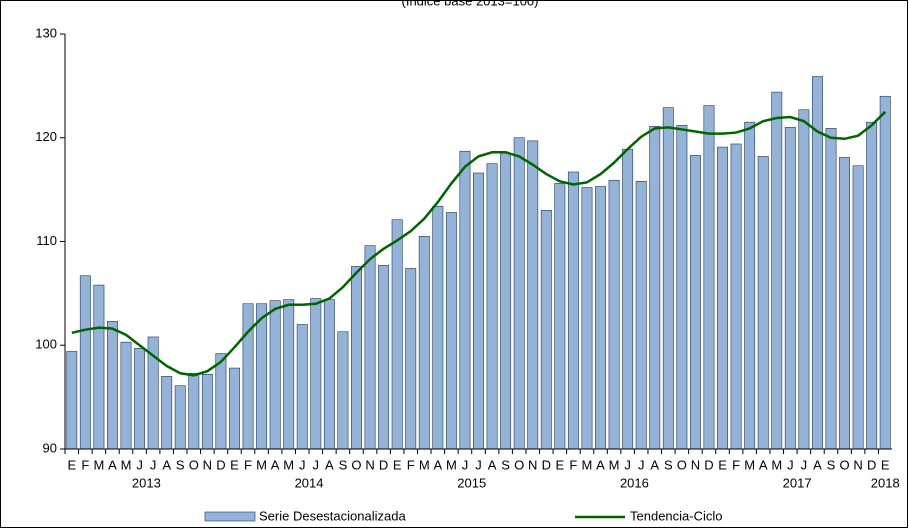 The width and height of the screenshot is (909, 529). I want to click on legend-swatch, so click(230, 516).